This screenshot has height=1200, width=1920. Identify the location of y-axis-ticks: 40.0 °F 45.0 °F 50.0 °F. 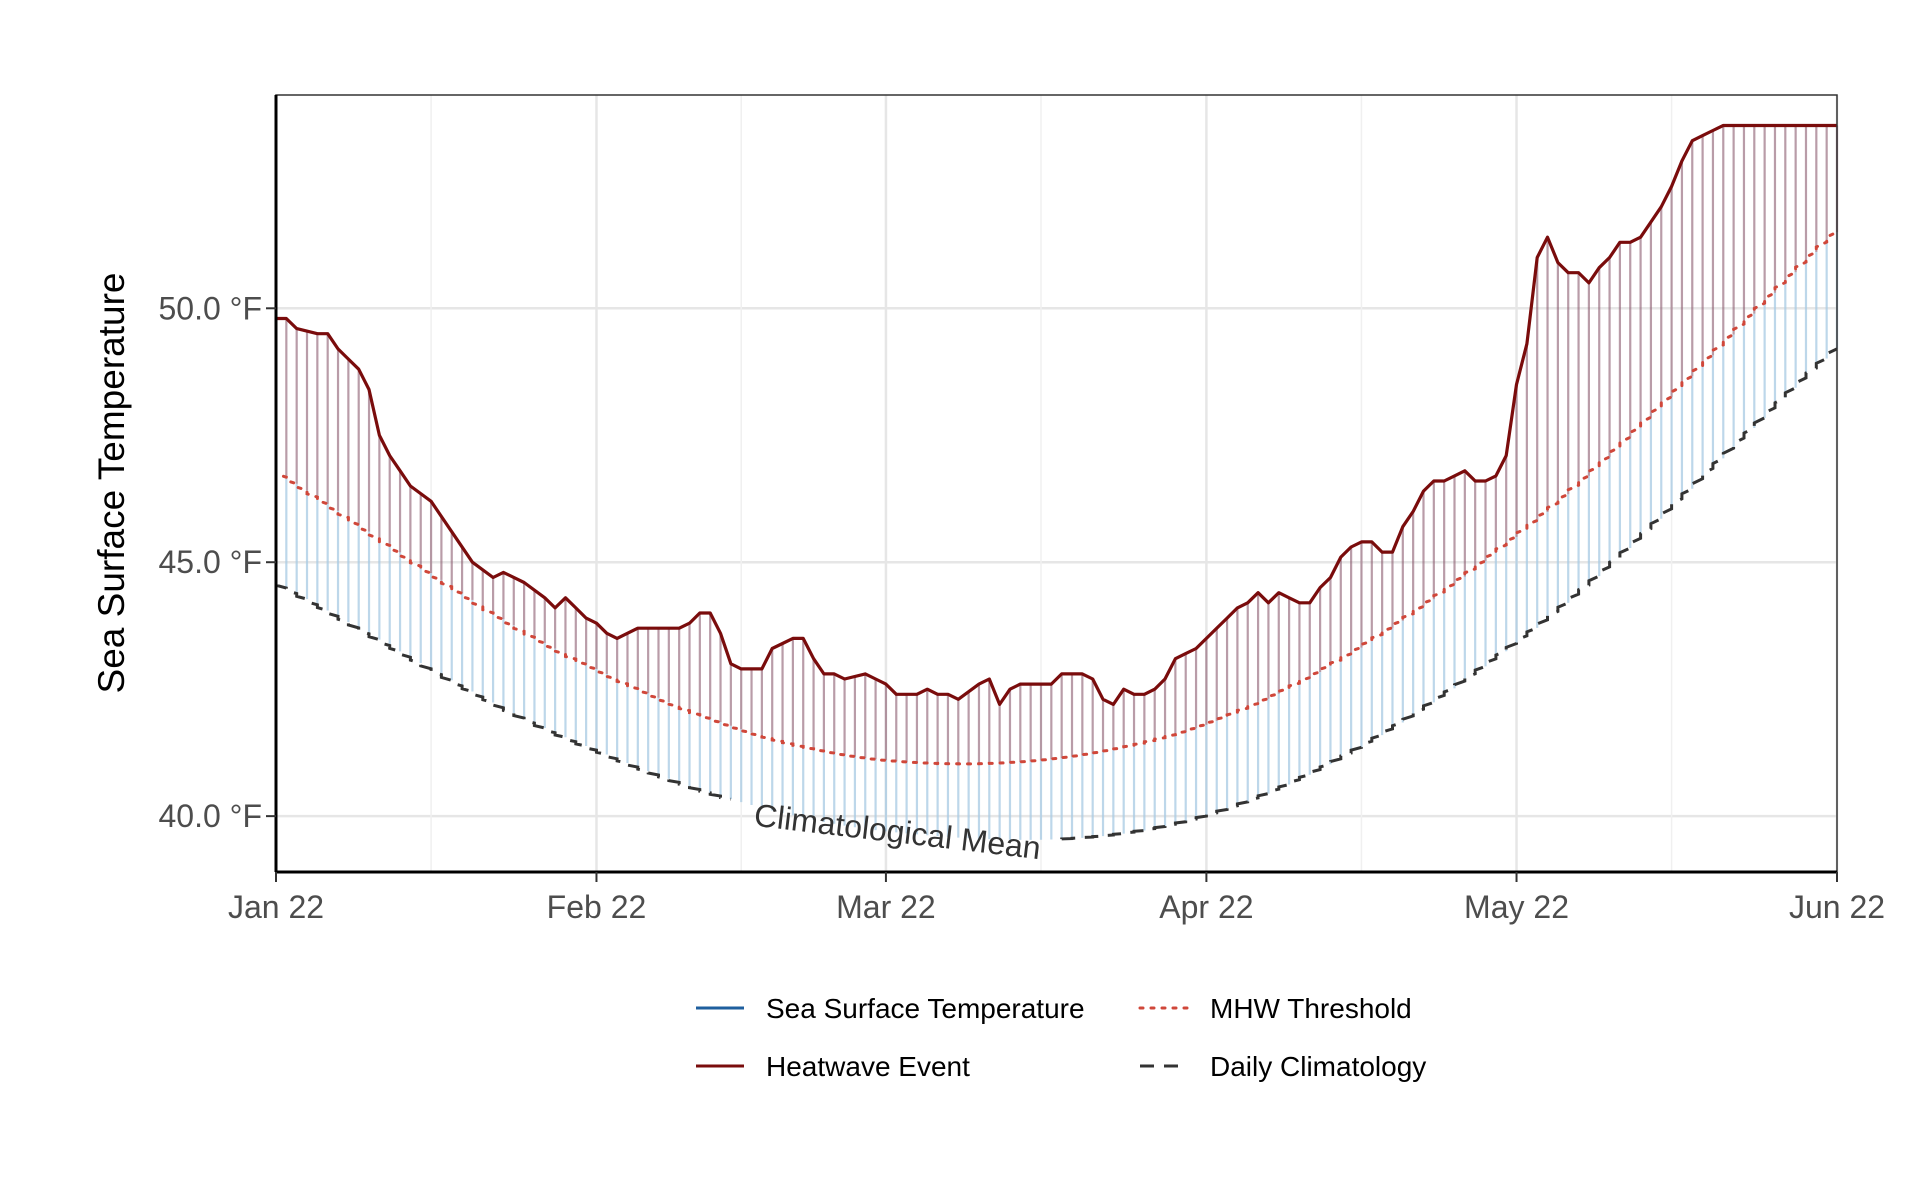
(217, 562).